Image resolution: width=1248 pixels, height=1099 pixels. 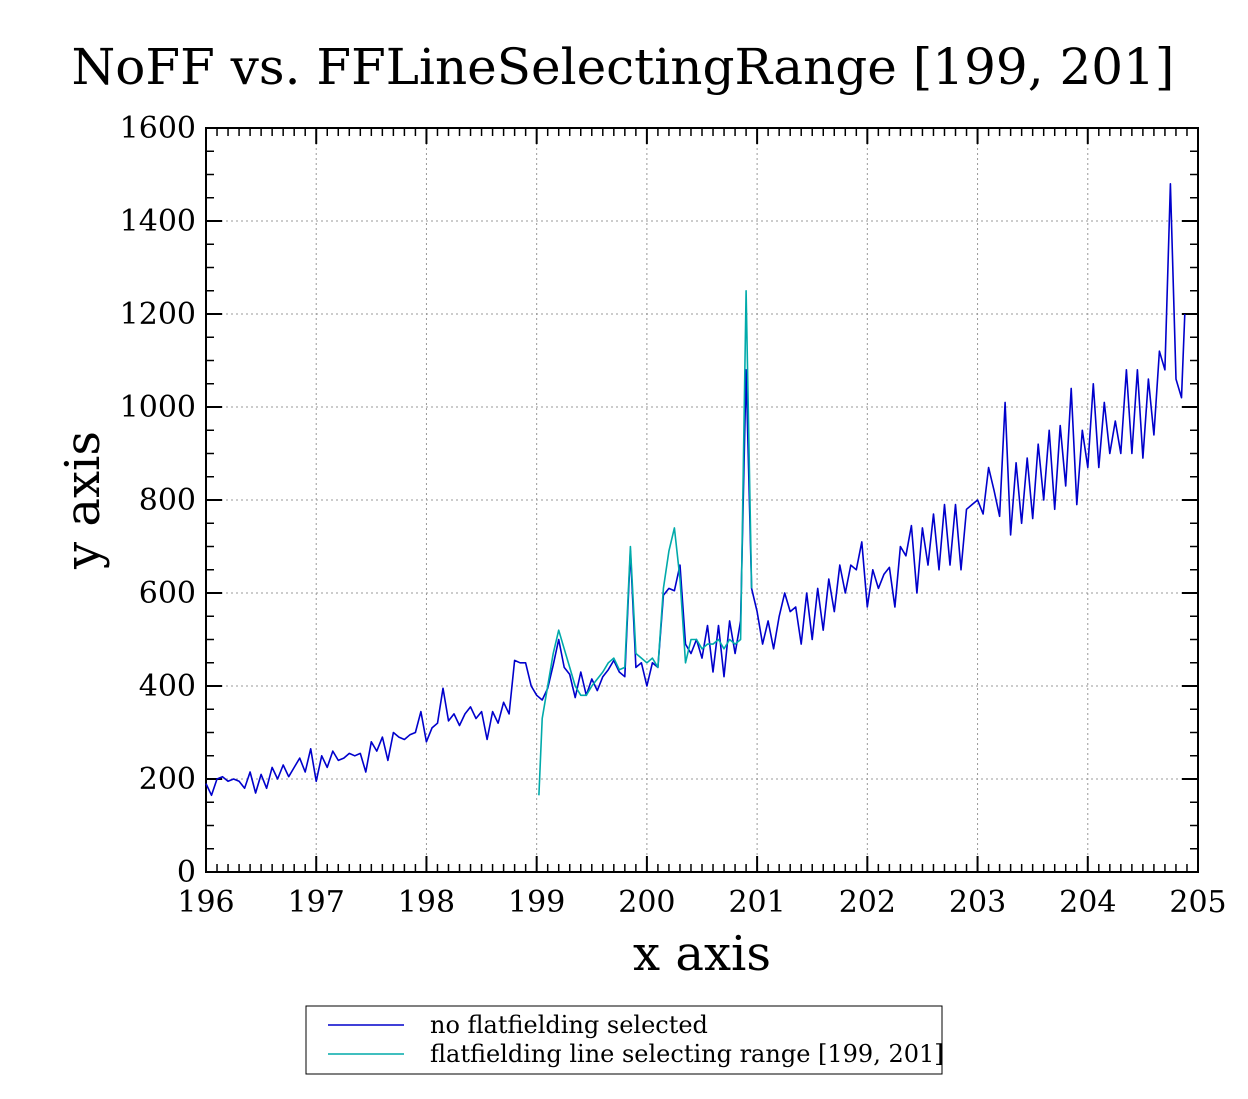 What do you see at coordinates (1087, 902) in the screenshot?
I see `x-tick-label: 204` at bounding box center [1087, 902].